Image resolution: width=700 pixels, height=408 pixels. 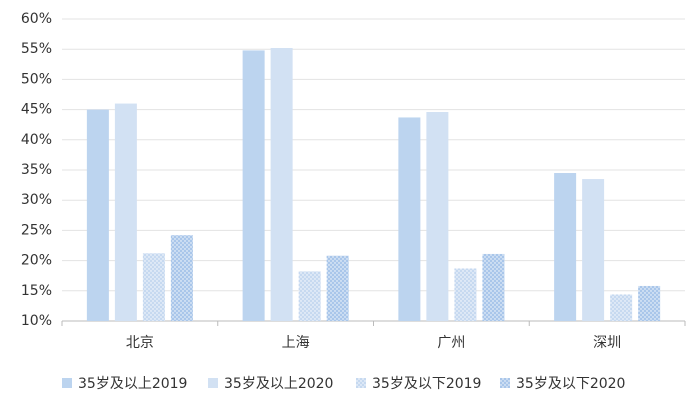 I want to click on y-tick-label: 30%, so click(x=36, y=200).